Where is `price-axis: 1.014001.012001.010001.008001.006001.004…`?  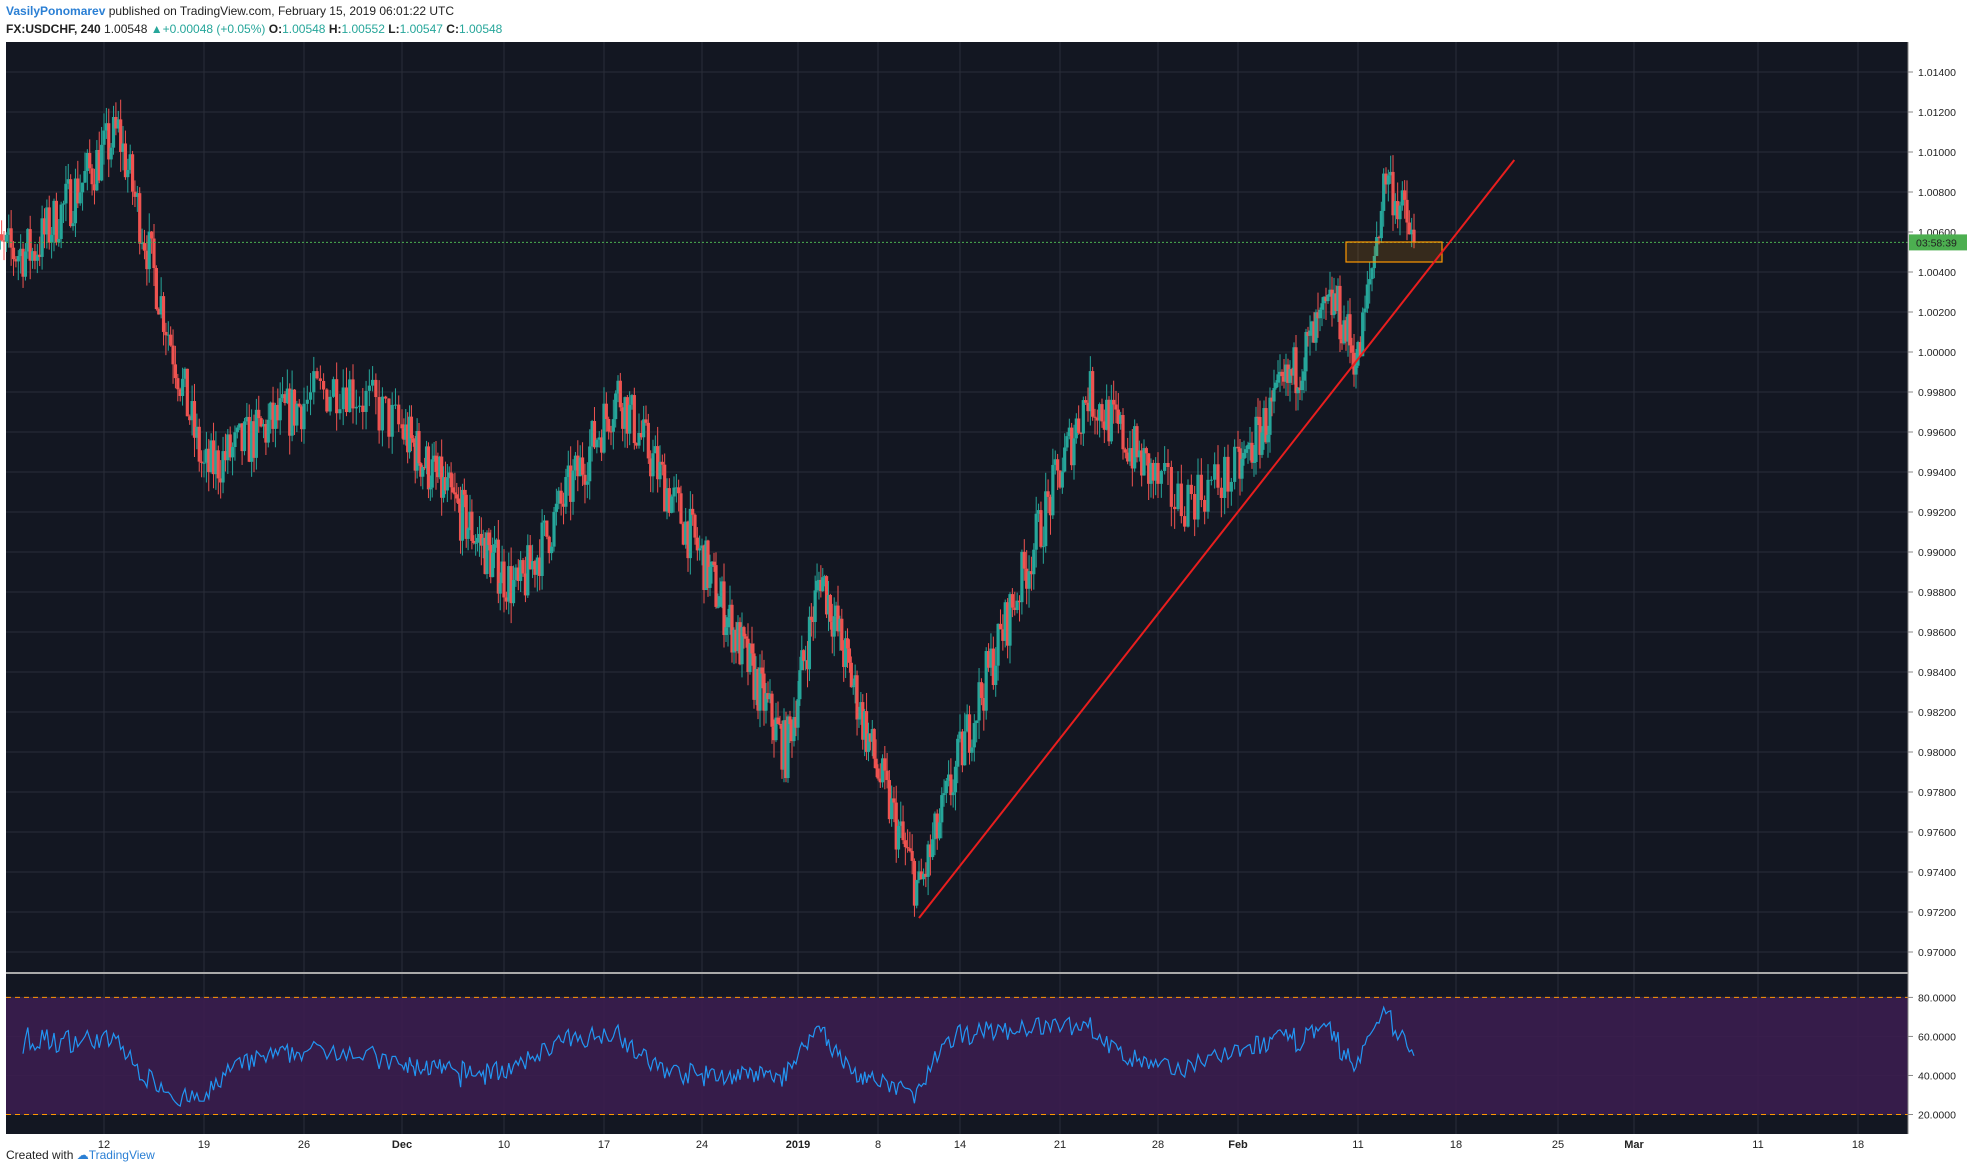 price-axis: 1.014001.012001.010001.008001.006001.004… is located at coordinates (1932, 513).